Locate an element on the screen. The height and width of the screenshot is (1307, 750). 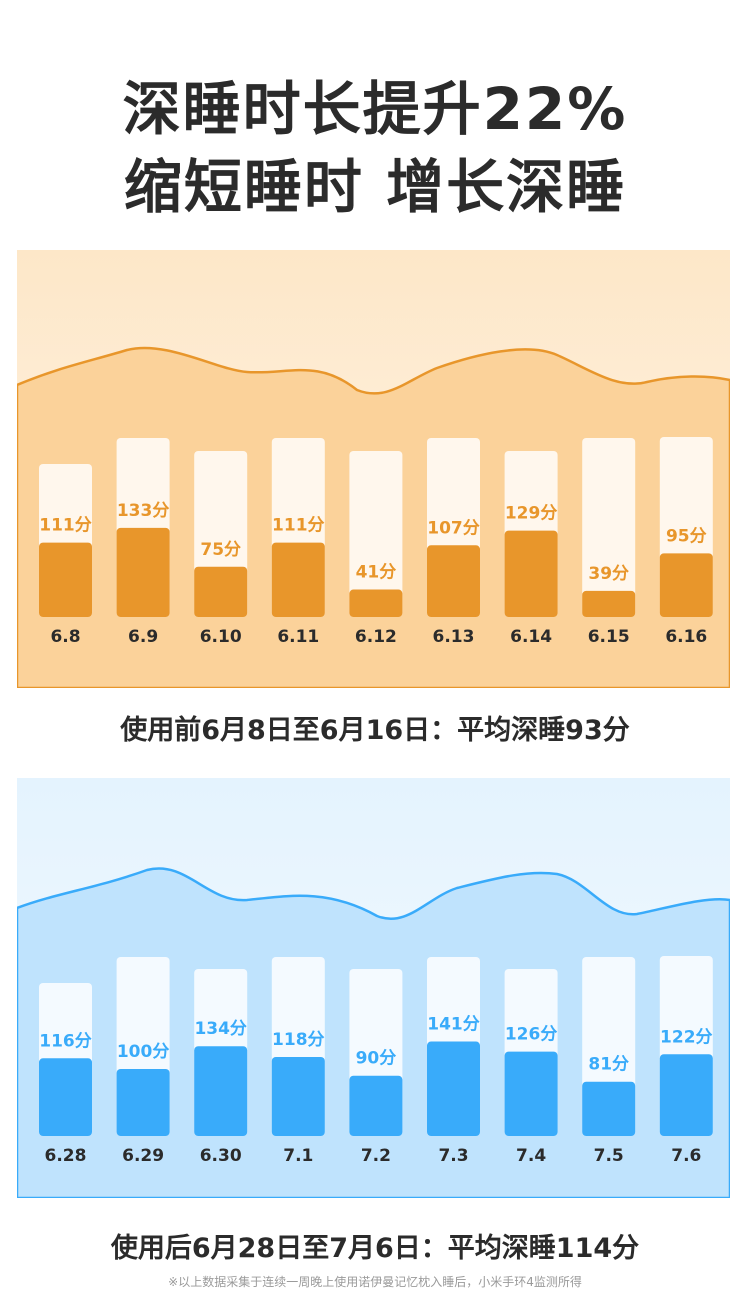
x-tick-label: 6.12 is located at coordinates (376, 637).